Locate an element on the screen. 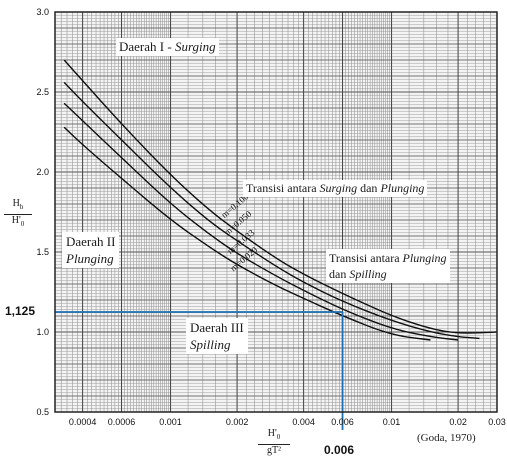  region-3-title: Daerah III is located at coordinates (217, 327).